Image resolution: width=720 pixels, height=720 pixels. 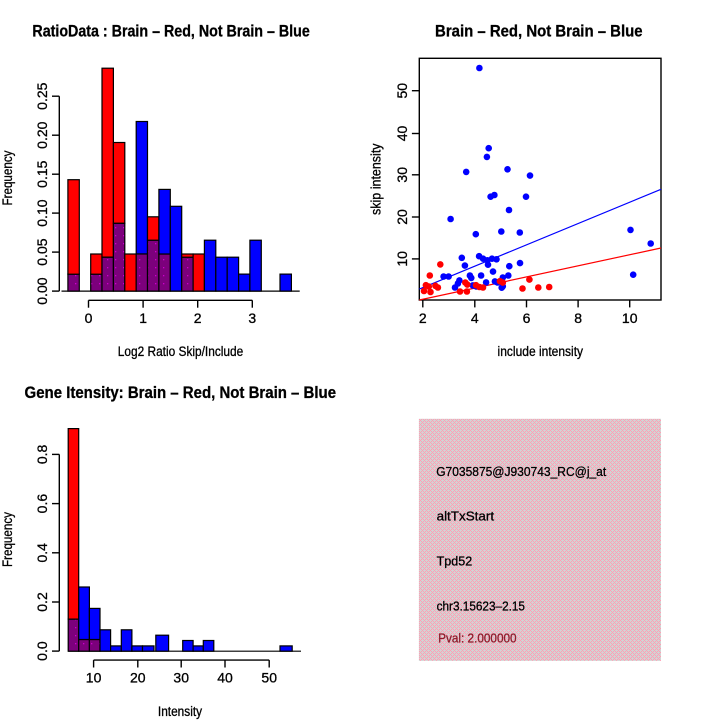 What do you see at coordinates (252, 318) in the screenshot?
I see `svg-text: 3` at bounding box center [252, 318].